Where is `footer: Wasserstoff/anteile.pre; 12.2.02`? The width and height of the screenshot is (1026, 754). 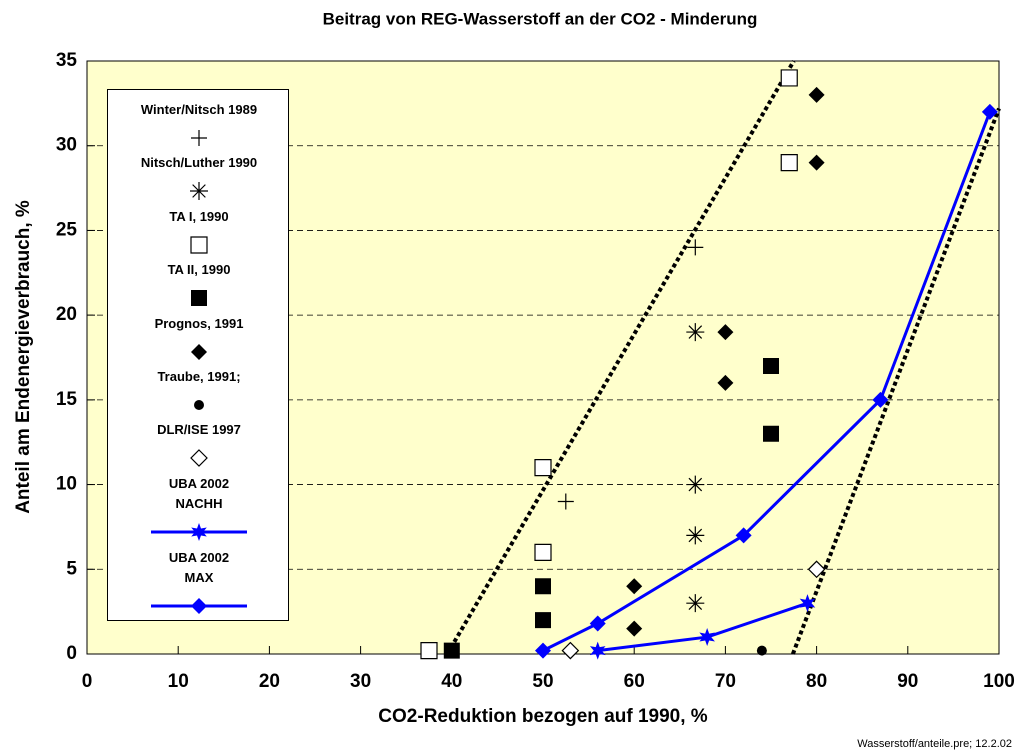
footer: Wasserstoff/anteile.pre; 12.2.02 is located at coordinates (934, 744).